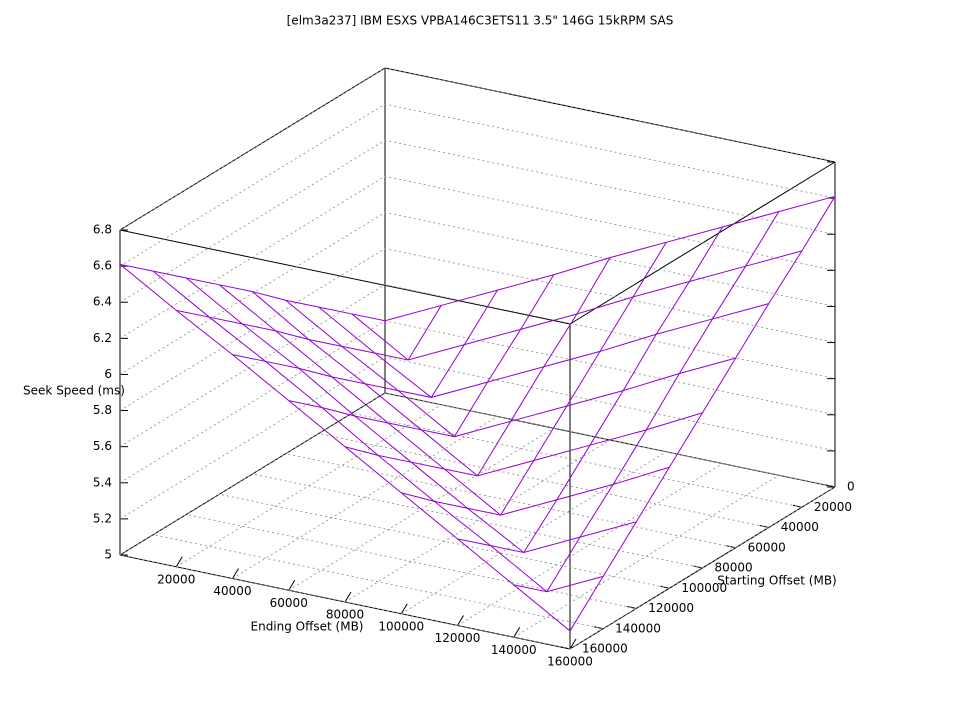 The width and height of the screenshot is (960, 720). Describe the element at coordinates (638, 628) in the screenshot. I see `y-tick-label: 140000` at that location.